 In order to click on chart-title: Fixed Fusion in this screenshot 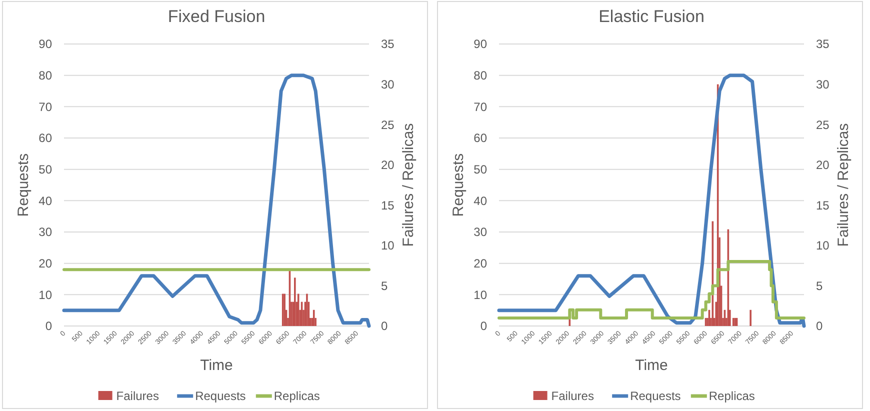, I will do `click(217, 16)`.